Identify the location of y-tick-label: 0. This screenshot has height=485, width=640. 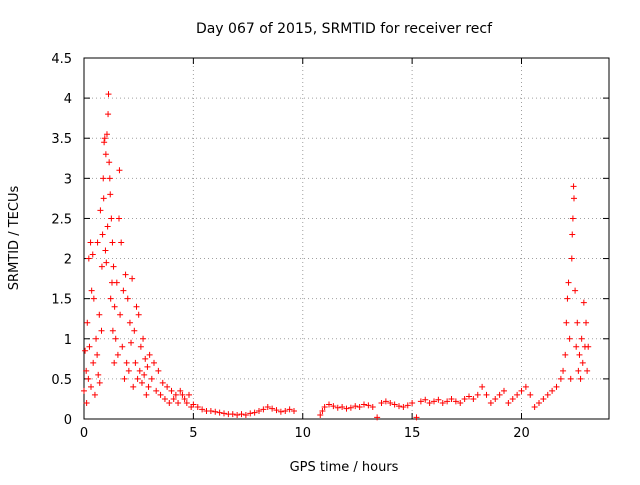
(68, 420).